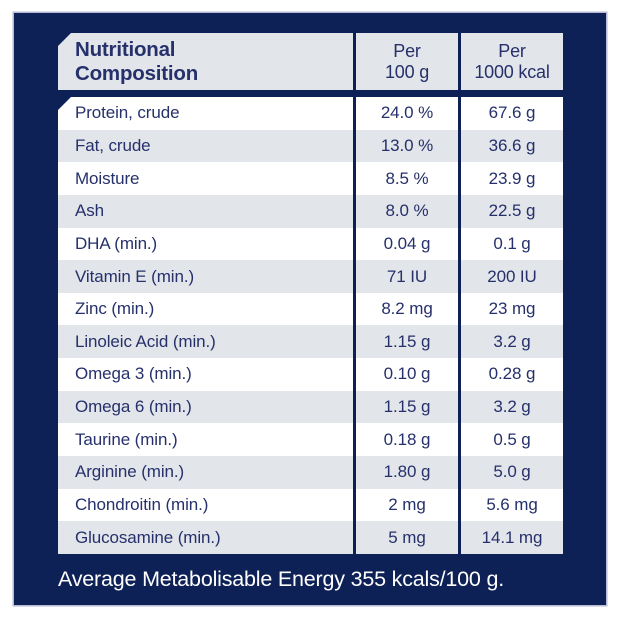  What do you see at coordinates (405, 440) in the screenshot?
I see `row-value-per-100g: 0.18 g` at bounding box center [405, 440].